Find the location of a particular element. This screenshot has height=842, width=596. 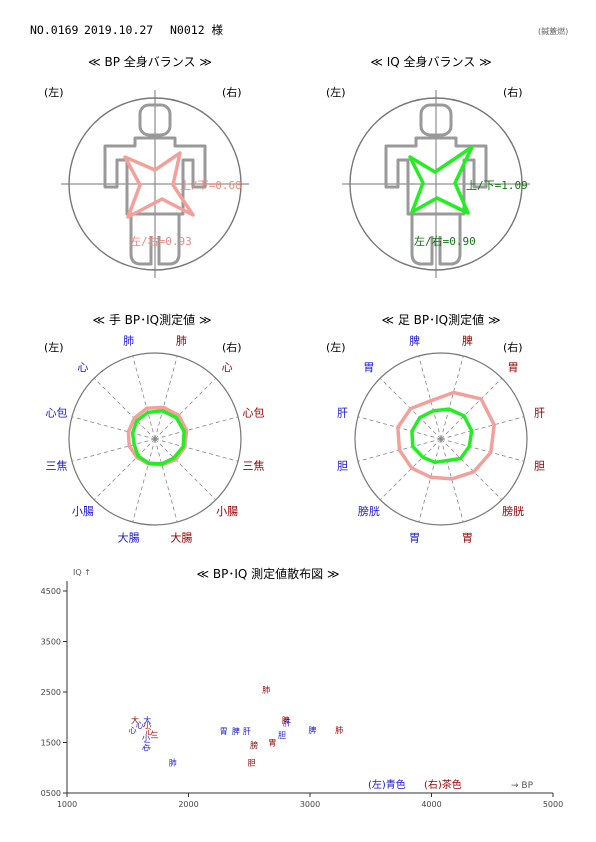

patient-name: N0012 様 is located at coordinates (197, 30).